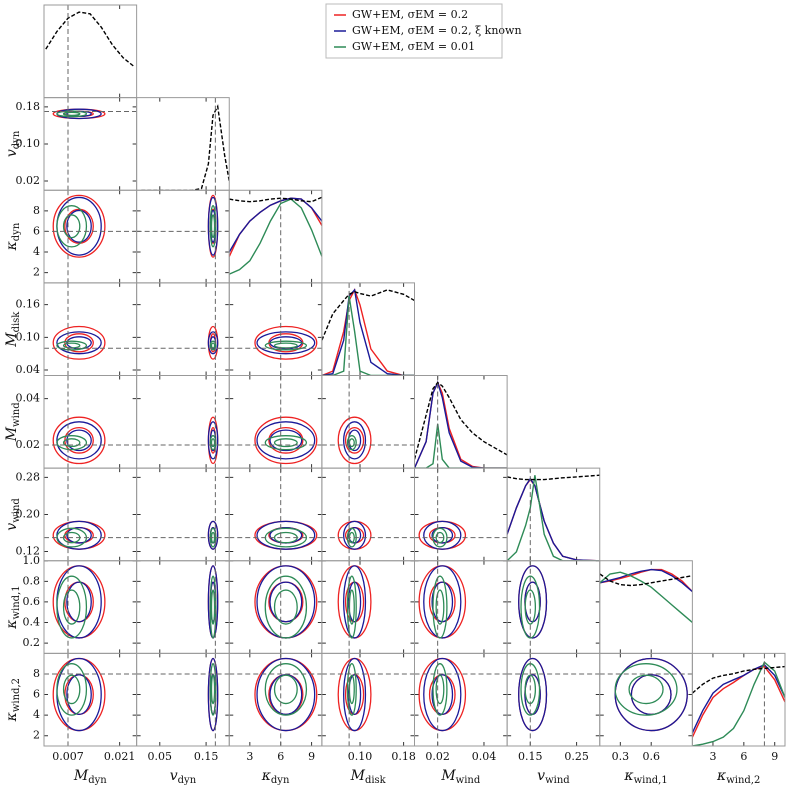 Image resolution: width=789 pixels, height=789 pixels. What do you see at coordinates (16, 695) in the screenshot?
I see `label-sub: wind,2` at bounding box center [16, 695].